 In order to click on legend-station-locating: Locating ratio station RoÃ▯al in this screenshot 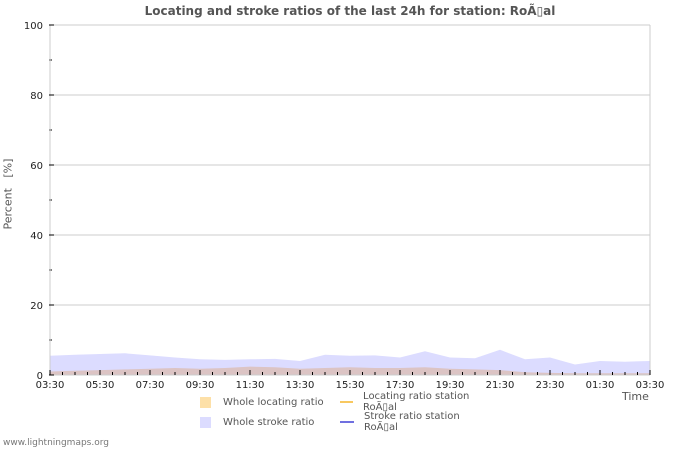, I will do `click(410, 402)`.